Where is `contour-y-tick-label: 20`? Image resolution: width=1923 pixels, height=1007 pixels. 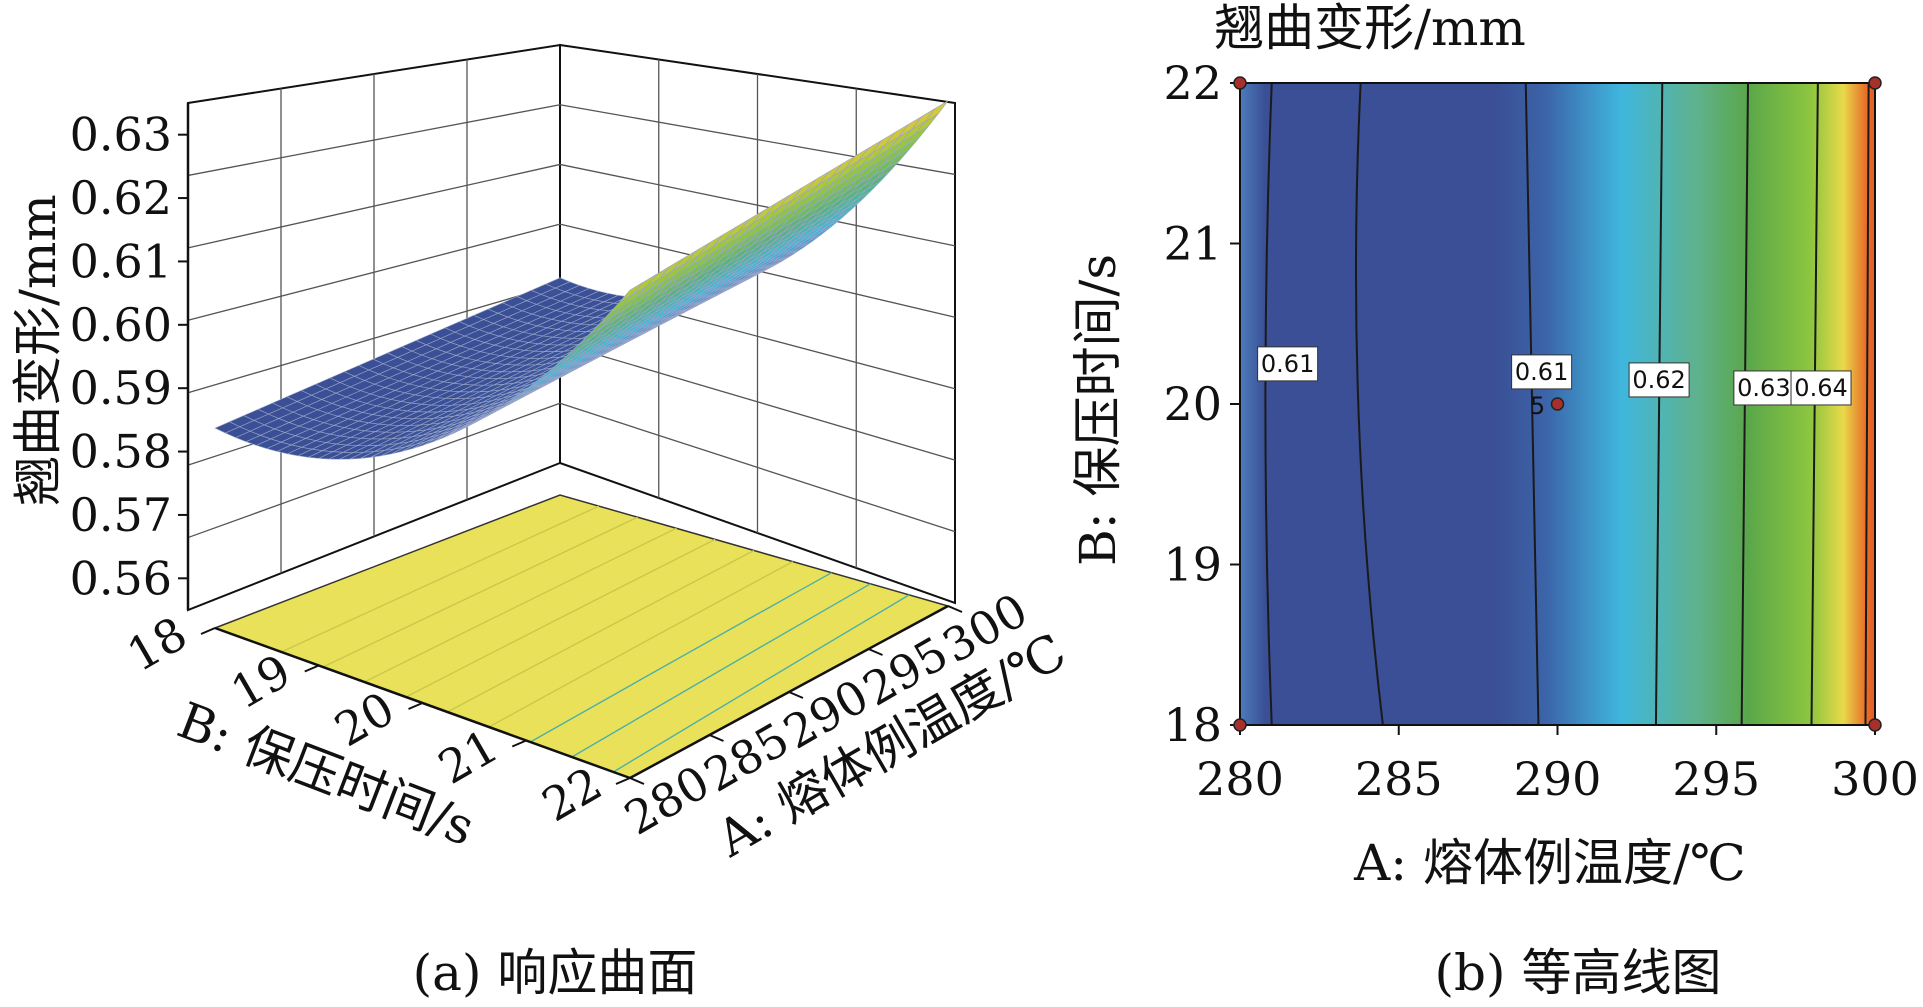 contour-y-tick-label: 20 is located at coordinates (1192, 404).